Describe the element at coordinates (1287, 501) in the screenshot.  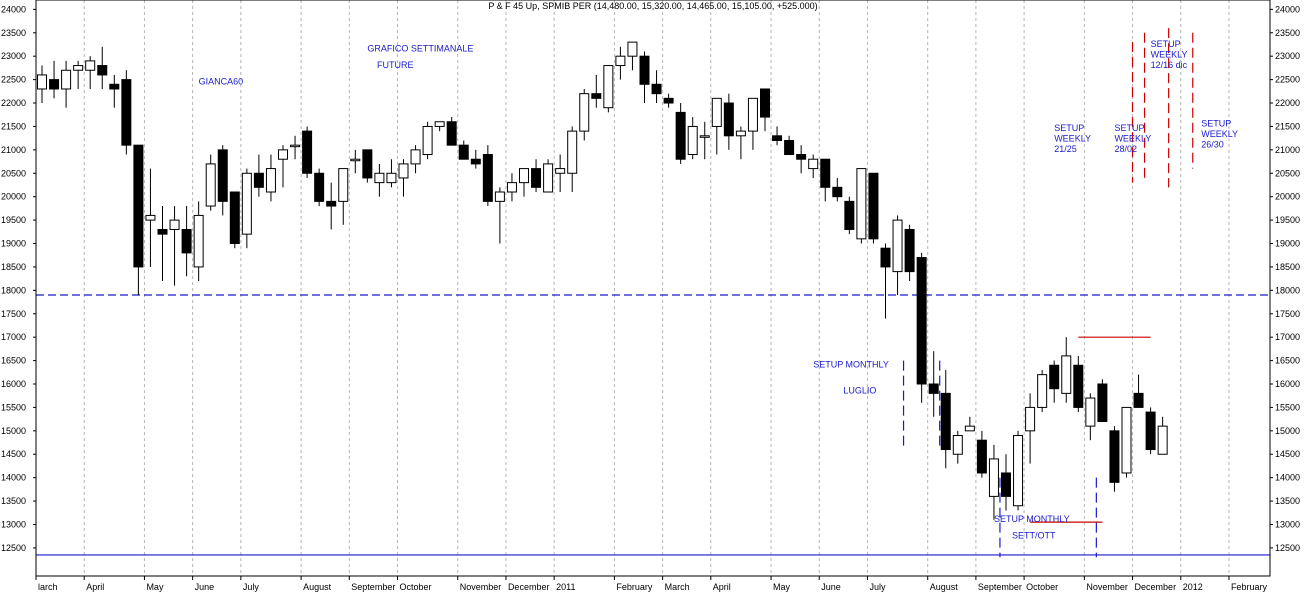
I see `y-tick-label-right: 13500` at that location.